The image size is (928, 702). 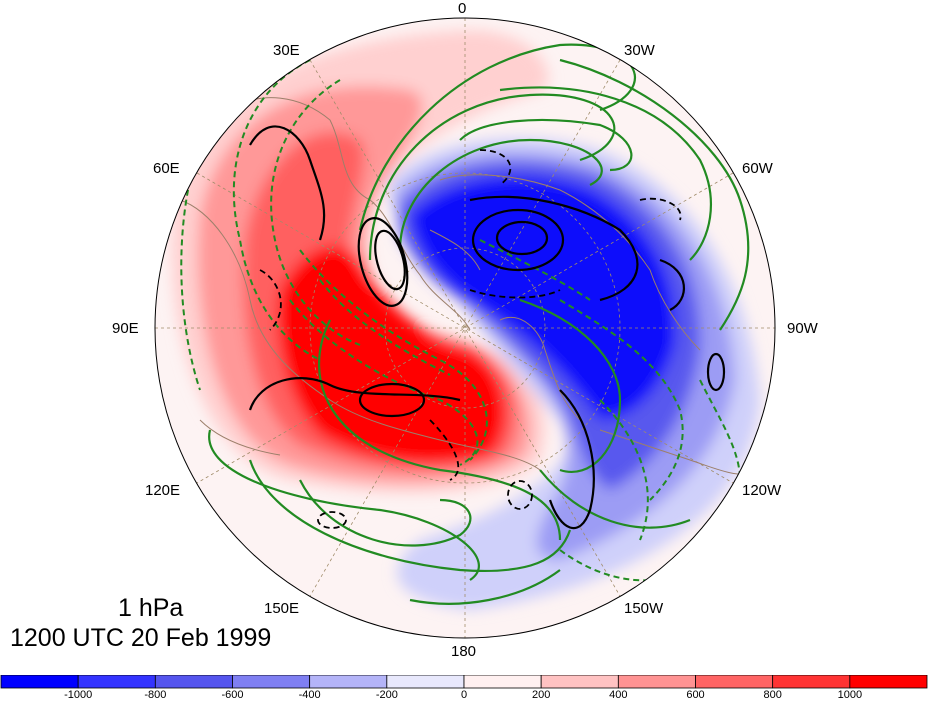 I want to click on colorbar-tick-label: -600, so click(x=232, y=695).